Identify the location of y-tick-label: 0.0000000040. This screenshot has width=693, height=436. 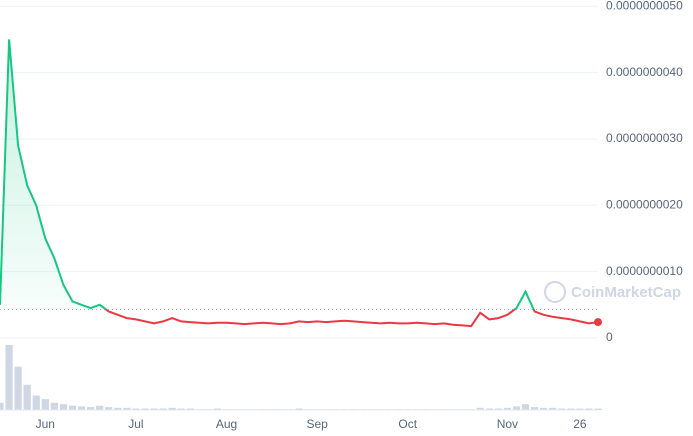
(644, 72).